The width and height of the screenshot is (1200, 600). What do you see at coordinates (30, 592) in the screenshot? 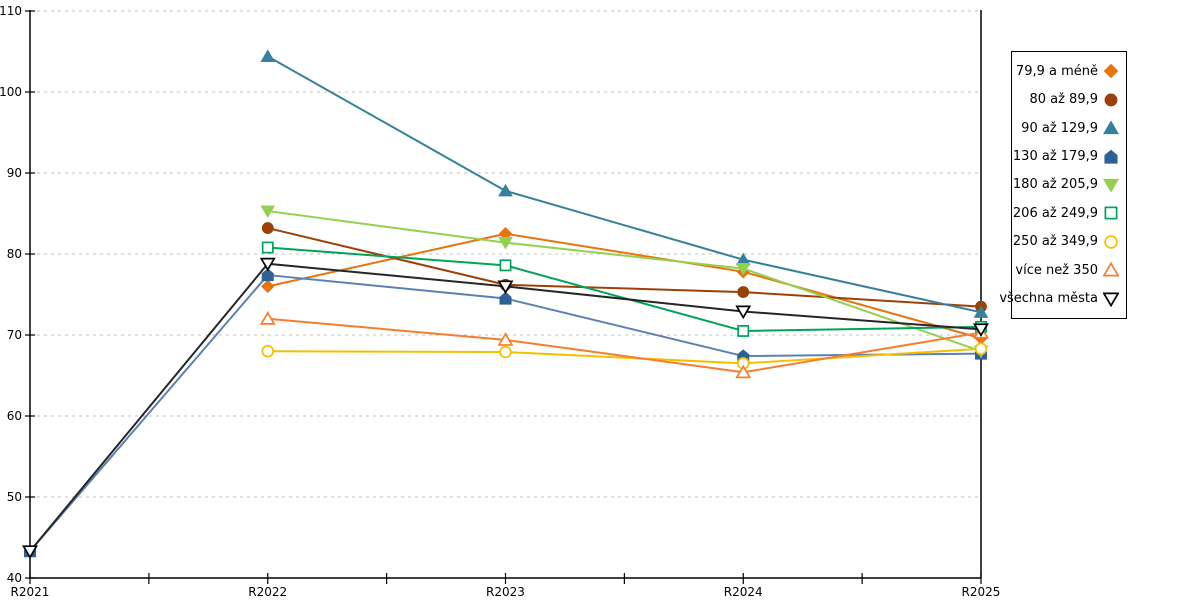
I see `x-tick-label: R2021` at bounding box center [30, 592].